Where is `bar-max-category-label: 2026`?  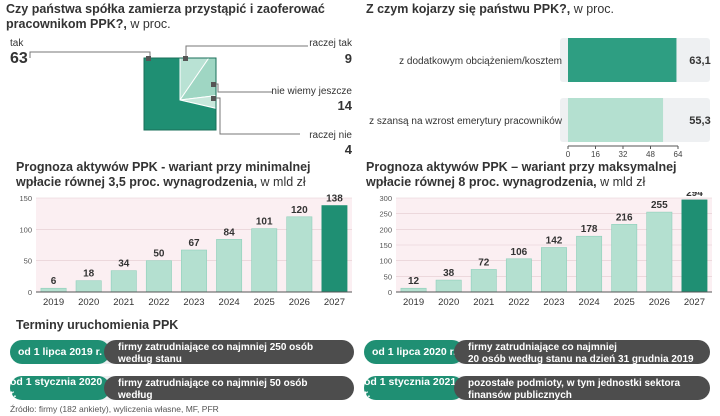 bar-max-category-label: 2026 is located at coordinates (659, 302).